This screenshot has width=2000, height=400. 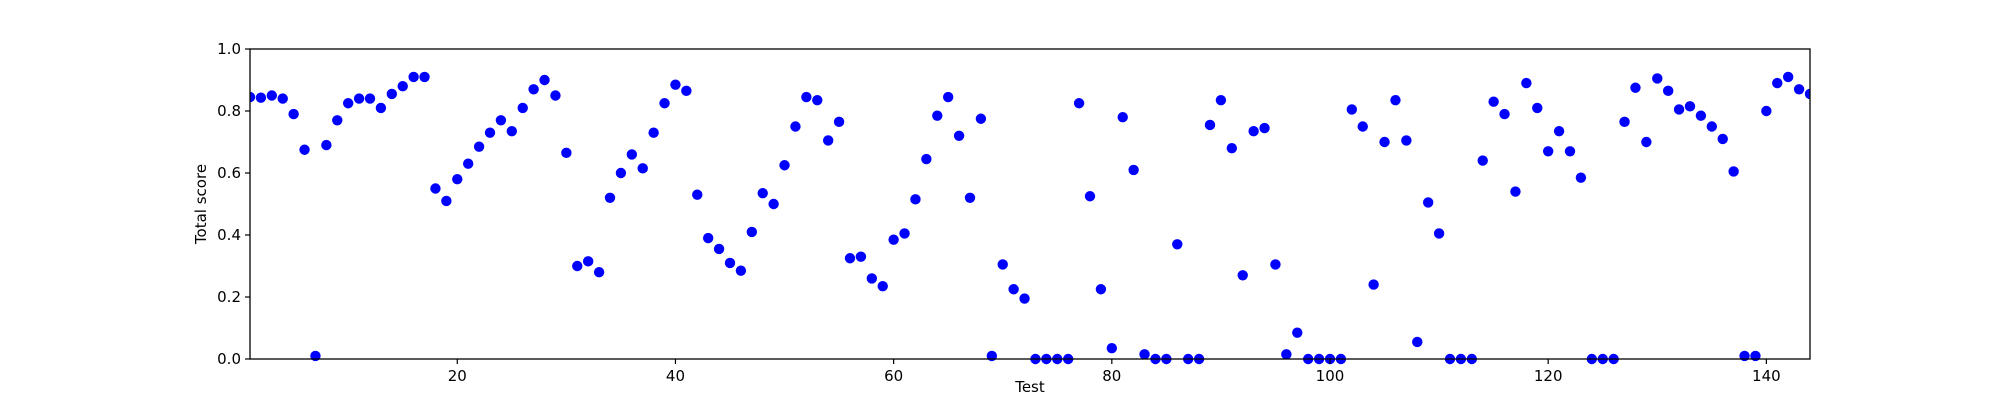 What do you see at coordinates (1330, 376) in the screenshot?
I see `x-tick-label: 100` at bounding box center [1330, 376].